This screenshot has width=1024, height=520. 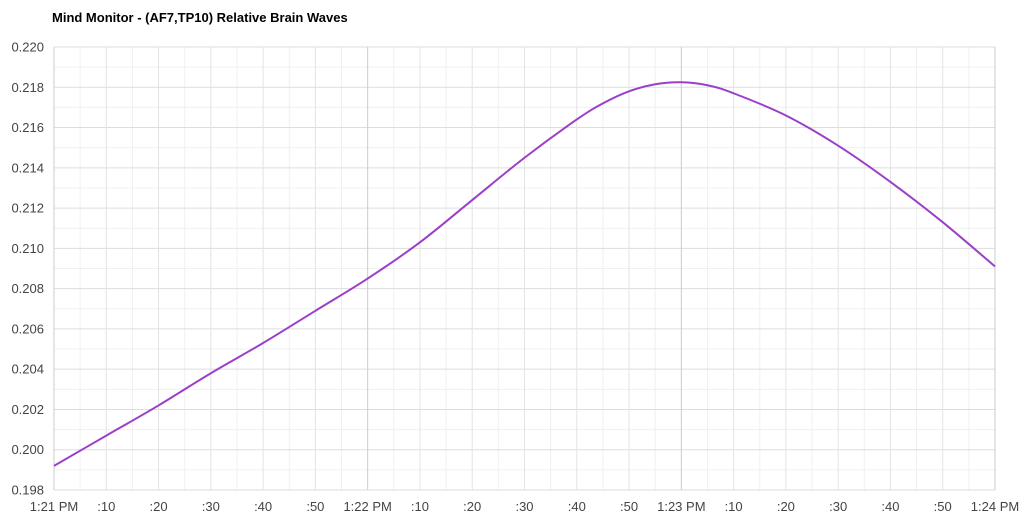 What do you see at coordinates (27, 369) in the screenshot?
I see `y-tick-label: 0.204` at bounding box center [27, 369].